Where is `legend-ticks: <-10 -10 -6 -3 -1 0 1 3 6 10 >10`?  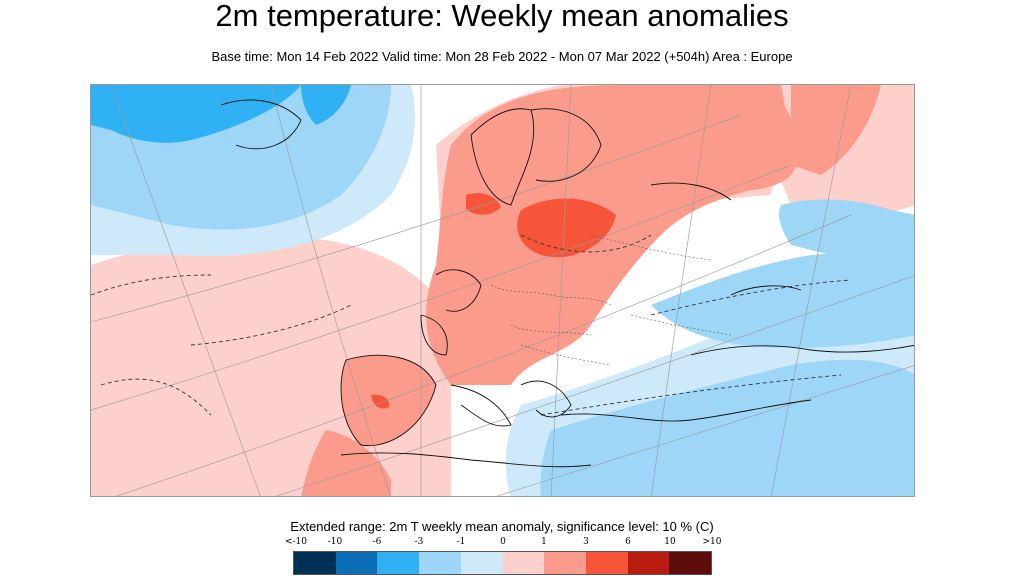
legend-ticks: <-10 -10 -6 -3 -1 0 1 3 6 10 >10 is located at coordinates (504, 543).